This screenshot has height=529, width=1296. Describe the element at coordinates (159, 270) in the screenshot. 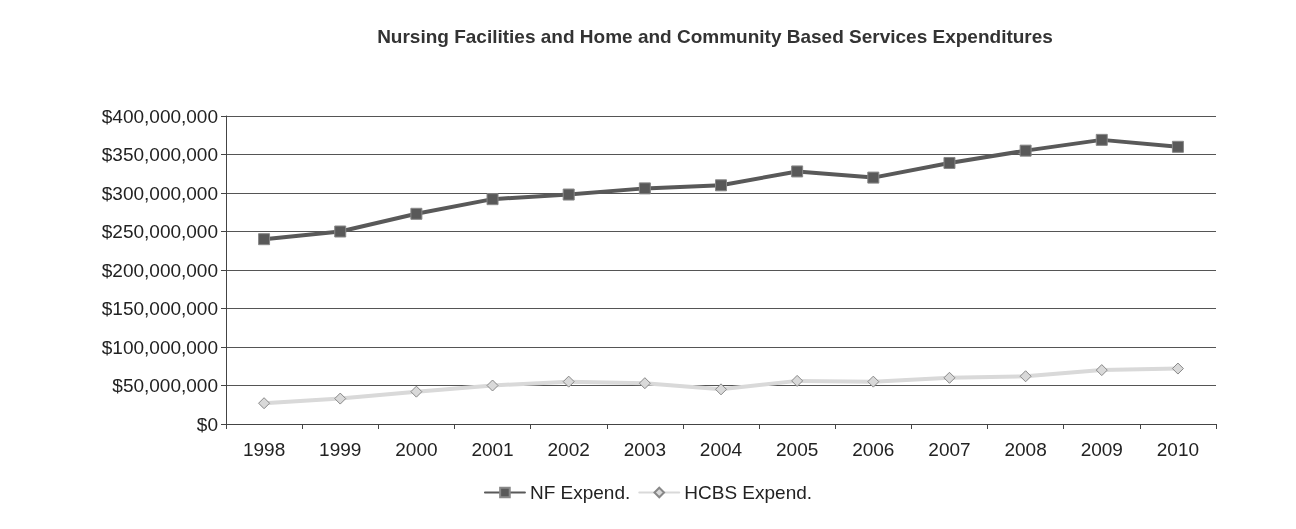

I see `y-tick-label: $200,000,000` at that location.